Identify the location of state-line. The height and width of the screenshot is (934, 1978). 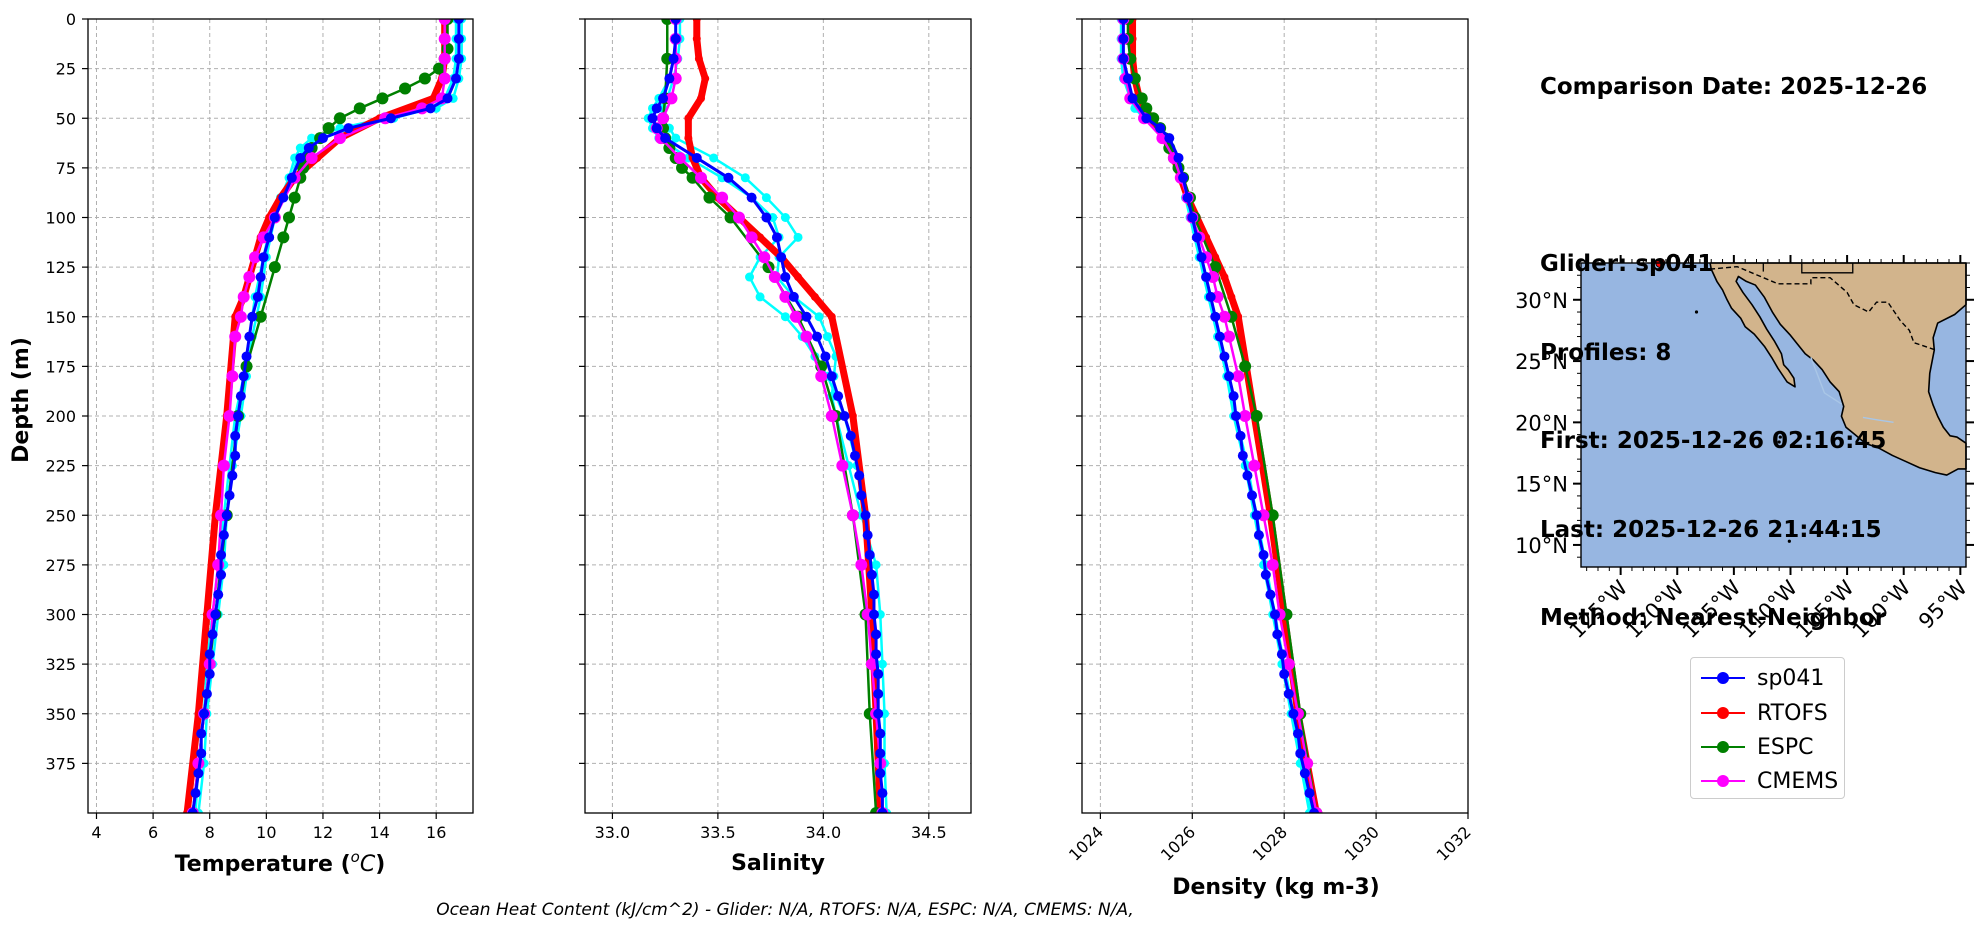
(1827, 268).